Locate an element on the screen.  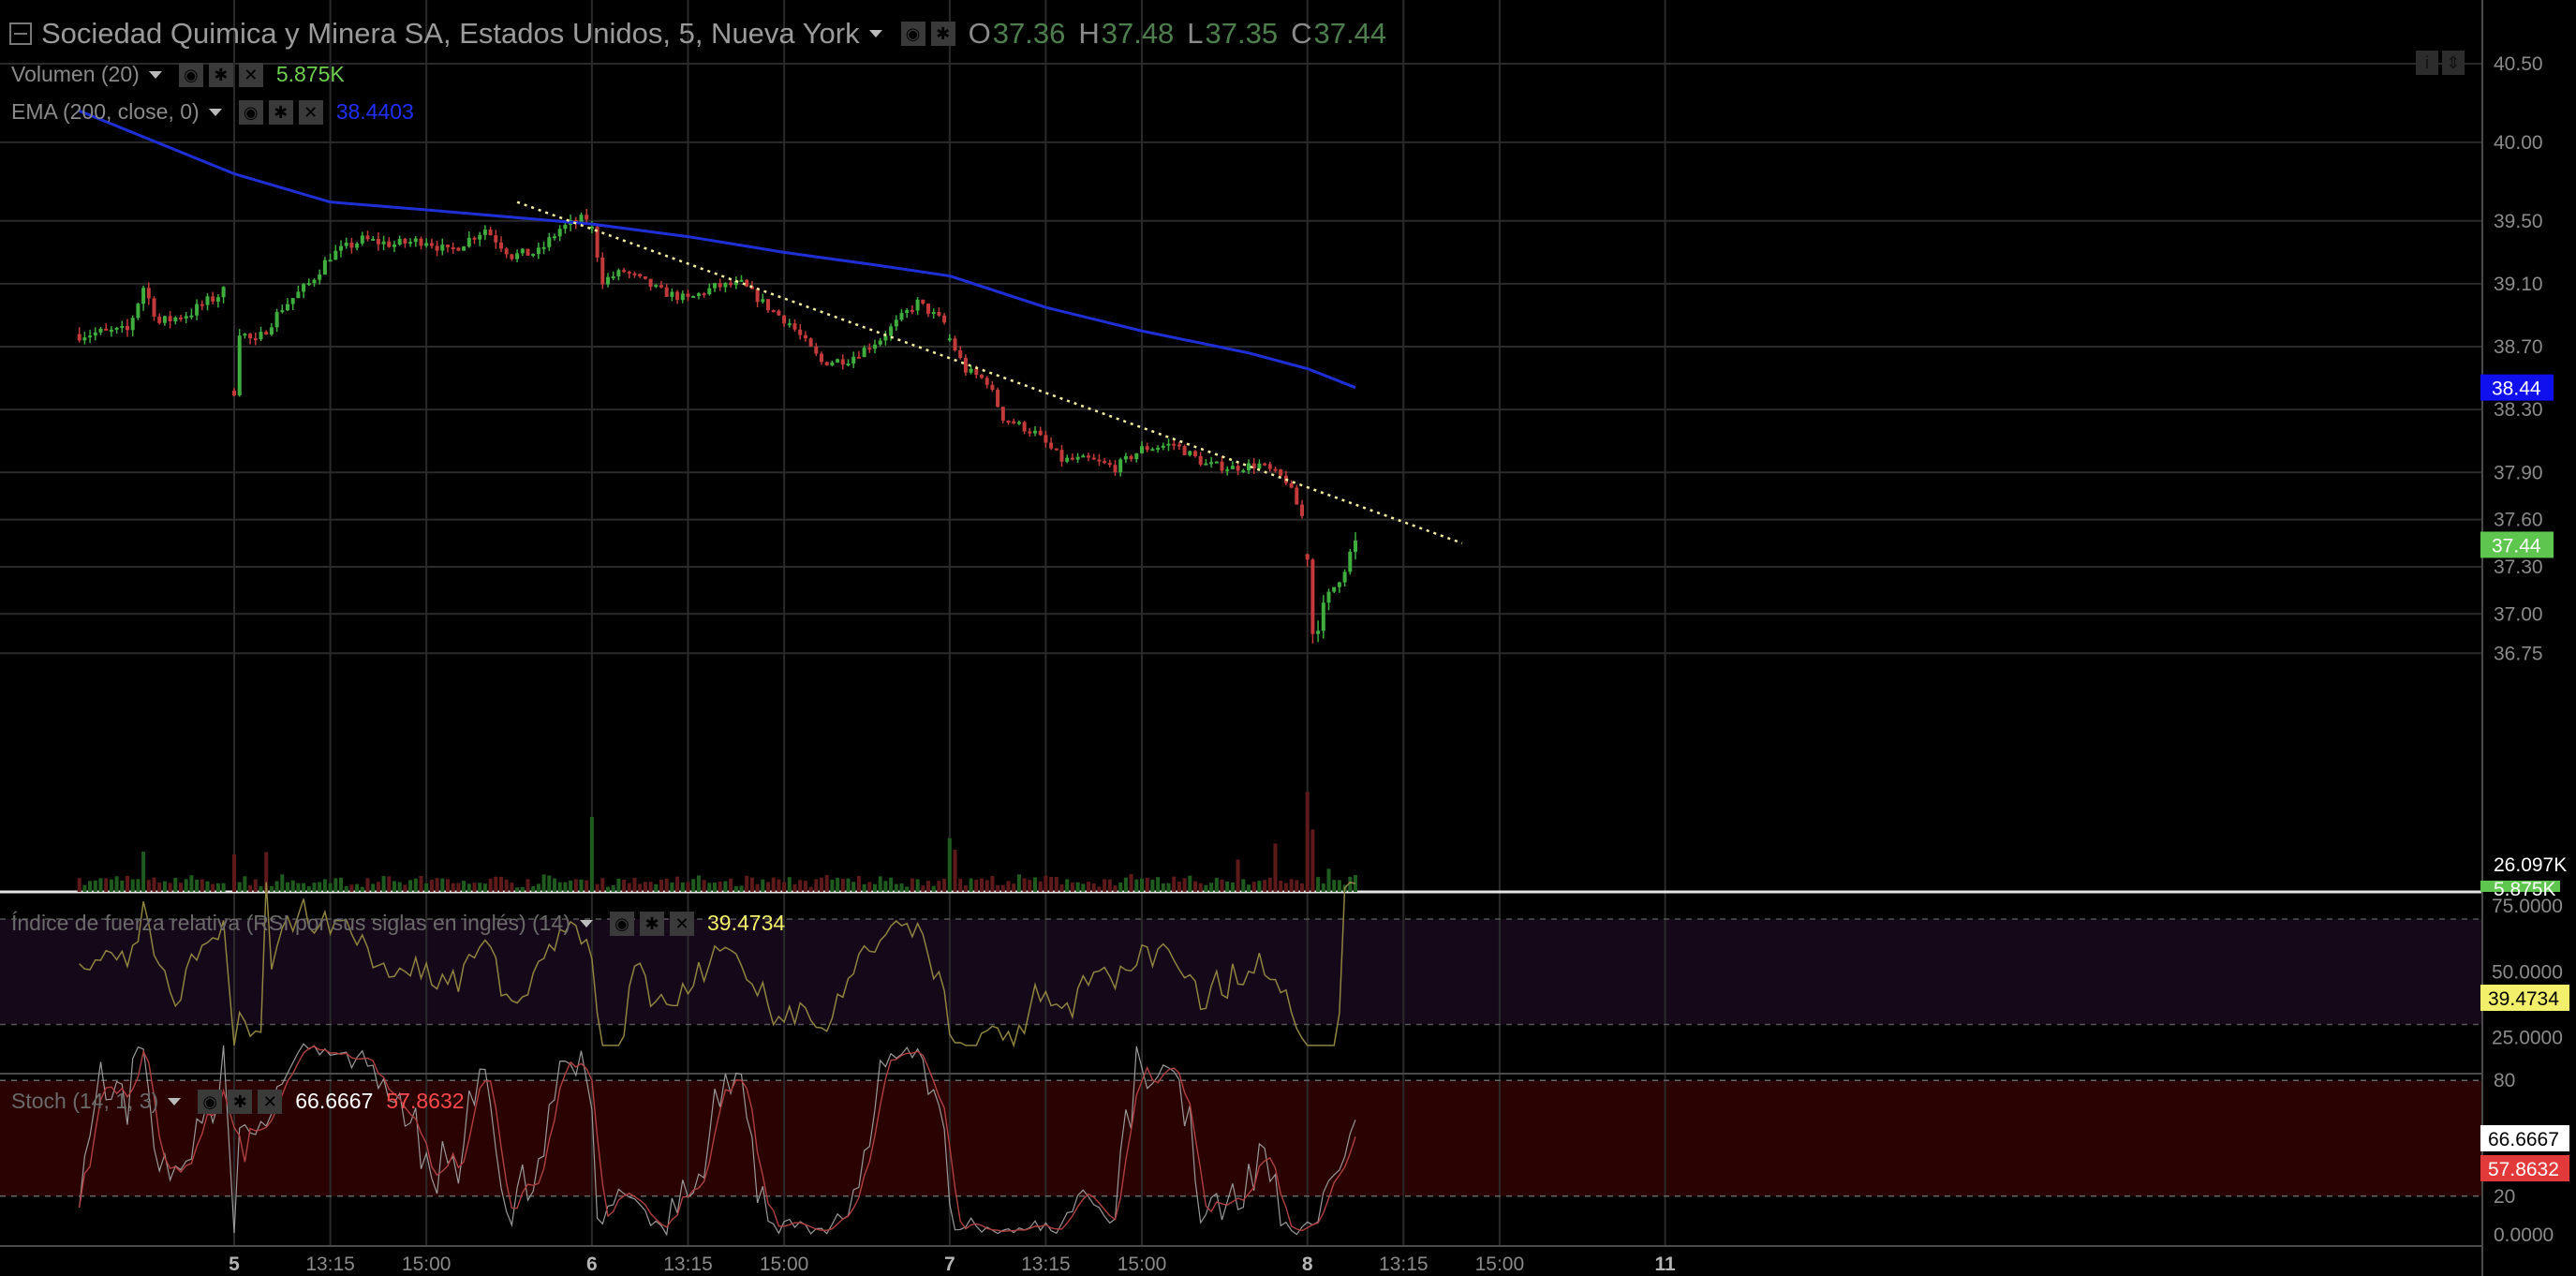
volume-name: Volumen (20) is located at coordinates (75, 74).